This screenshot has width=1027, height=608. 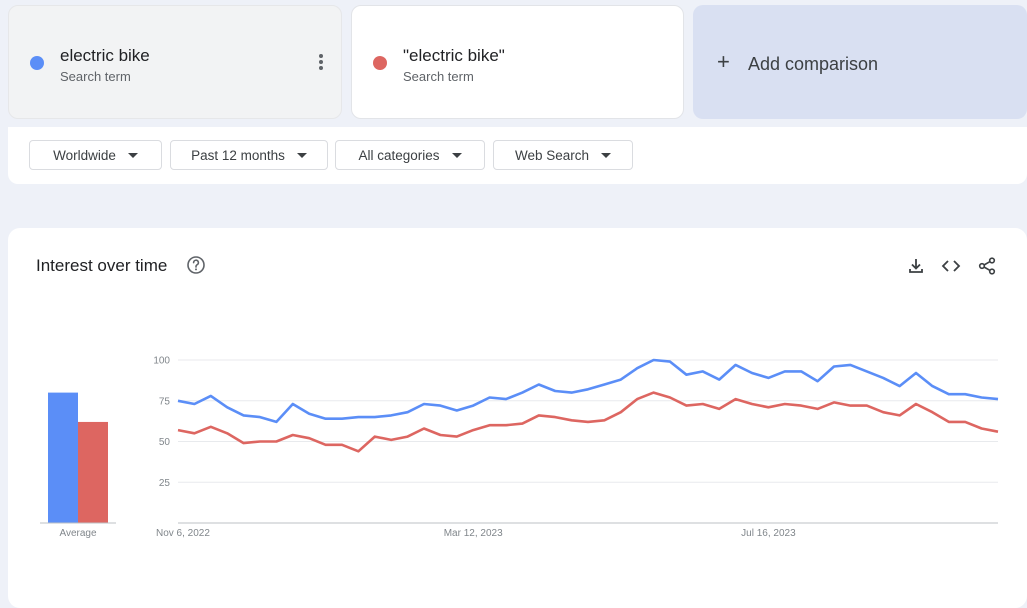 I want to click on series-color-dot-red, so click(x=380, y=63).